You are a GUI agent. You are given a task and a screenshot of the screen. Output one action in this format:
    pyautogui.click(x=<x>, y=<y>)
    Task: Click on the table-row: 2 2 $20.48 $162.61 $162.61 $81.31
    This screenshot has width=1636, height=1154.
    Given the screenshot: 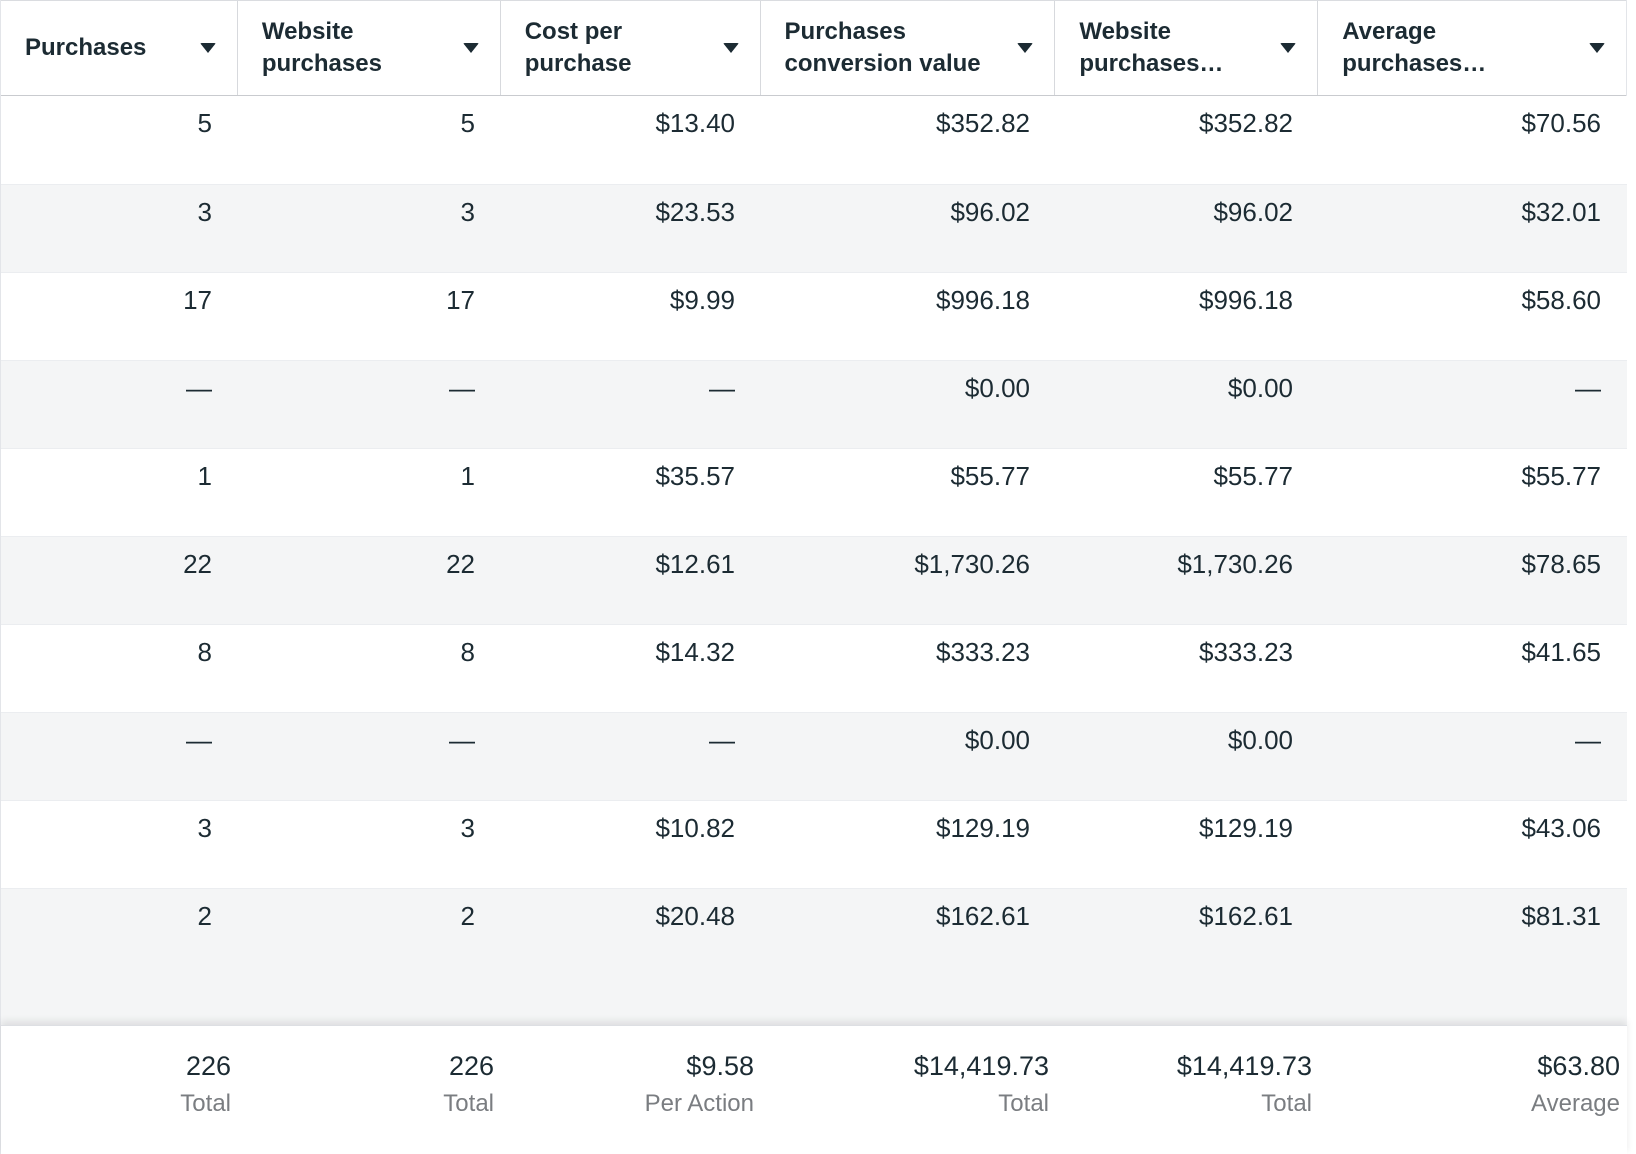 What is the action you would take?
    pyautogui.click(x=814, y=956)
    